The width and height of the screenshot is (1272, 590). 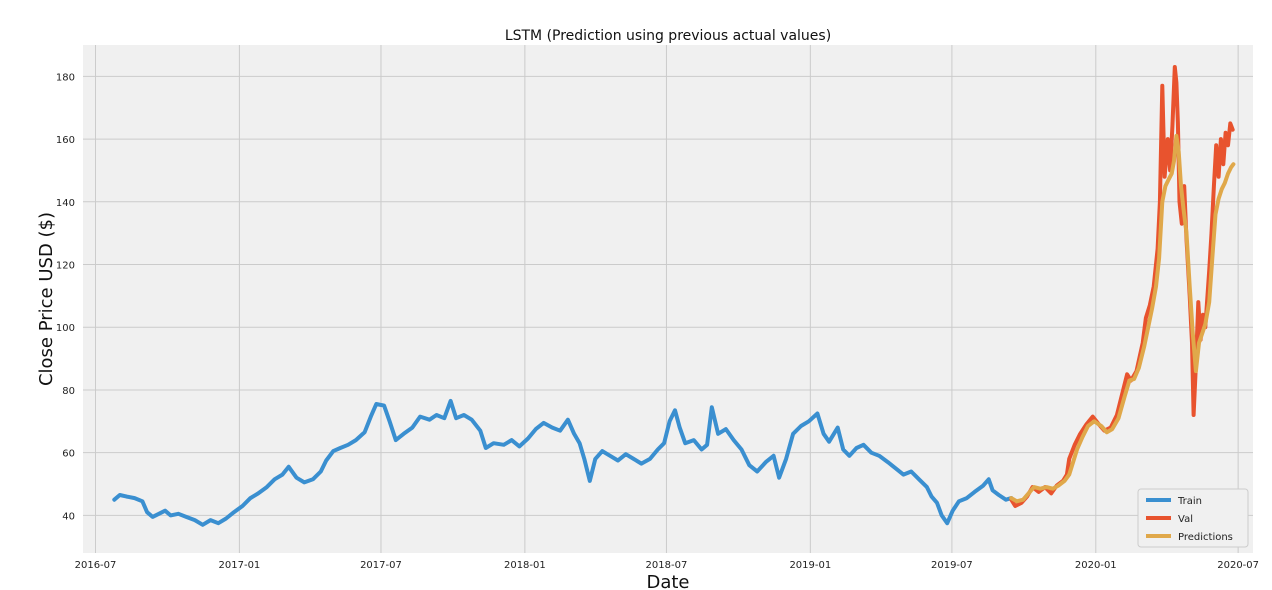 What do you see at coordinates (1185, 519) in the screenshot?
I see `legend-label-val: Val` at bounding box center [1185, 519].